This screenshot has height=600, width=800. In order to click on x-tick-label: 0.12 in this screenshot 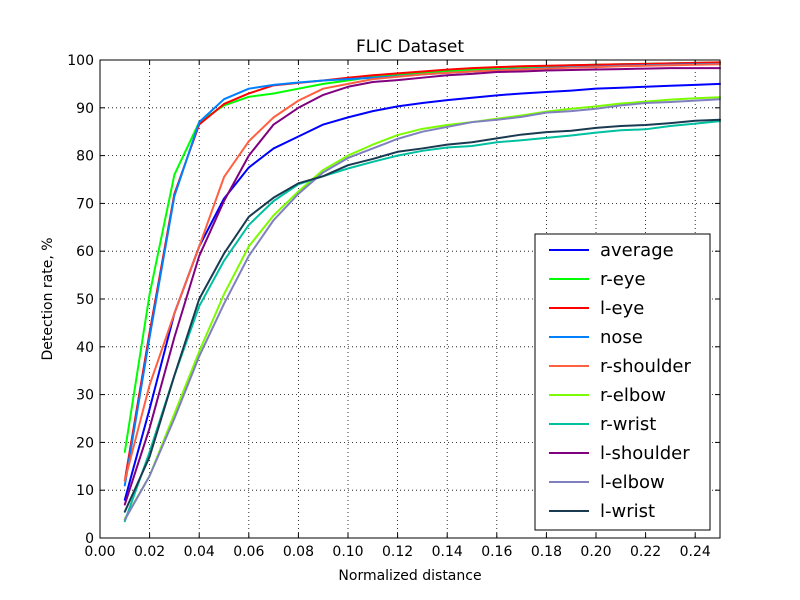, I will do `click(397, 552)`.